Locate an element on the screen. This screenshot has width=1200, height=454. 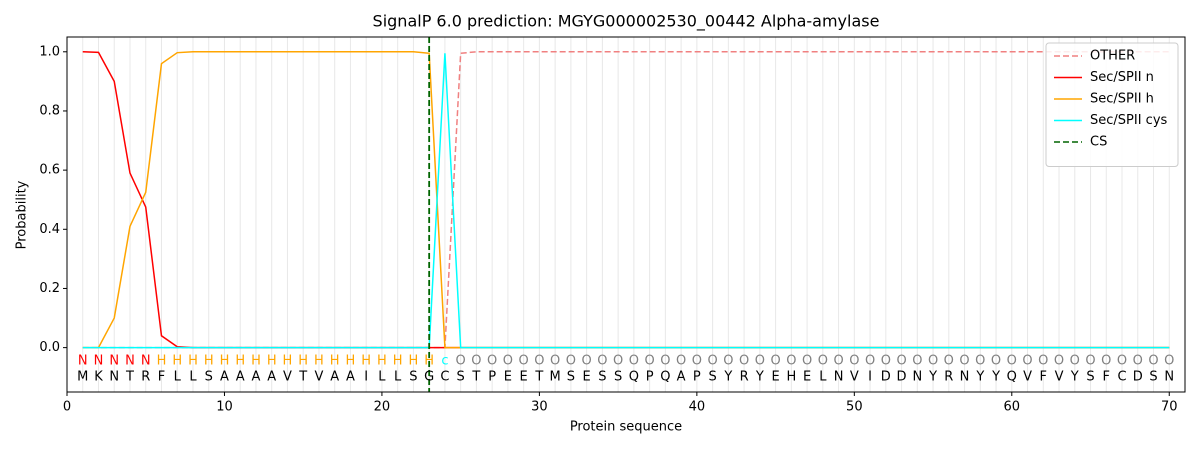
legend-box is located at coordinates (1112, 104).